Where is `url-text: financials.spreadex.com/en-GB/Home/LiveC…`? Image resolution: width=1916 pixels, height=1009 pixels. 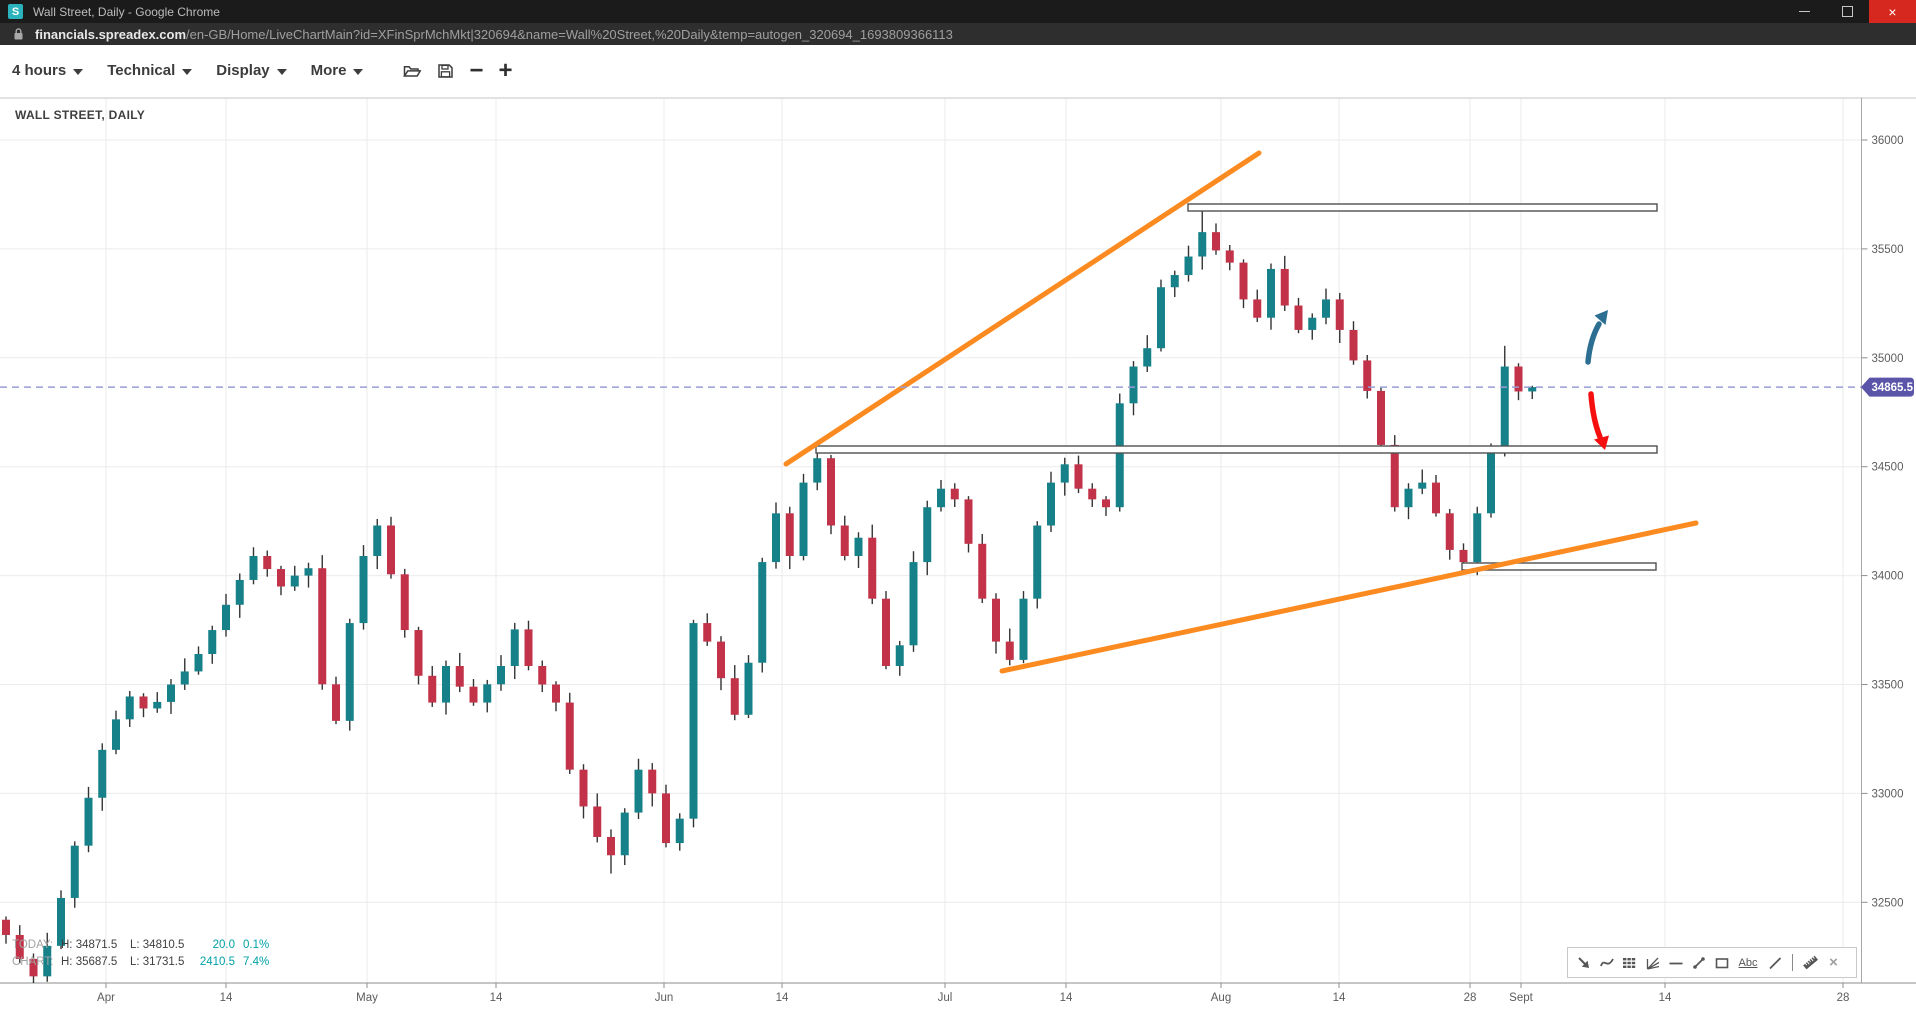 url-text: financials.spreadex.com/en-GB/Home/LiveC… is located at coordinates (494, 34).